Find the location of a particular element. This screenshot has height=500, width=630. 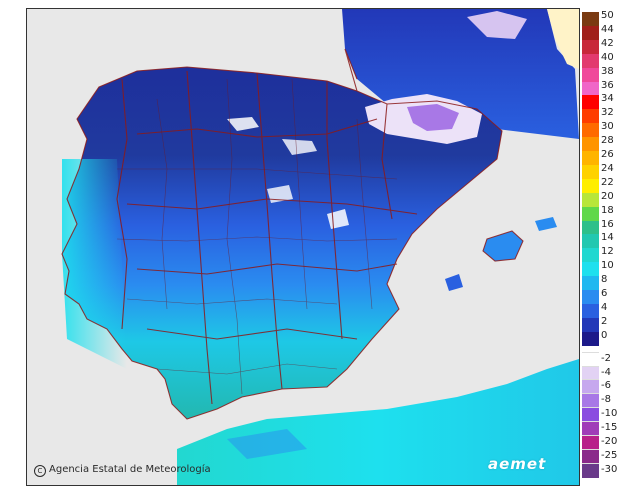

legend-label: 30 is located at coordinates (607, 127).